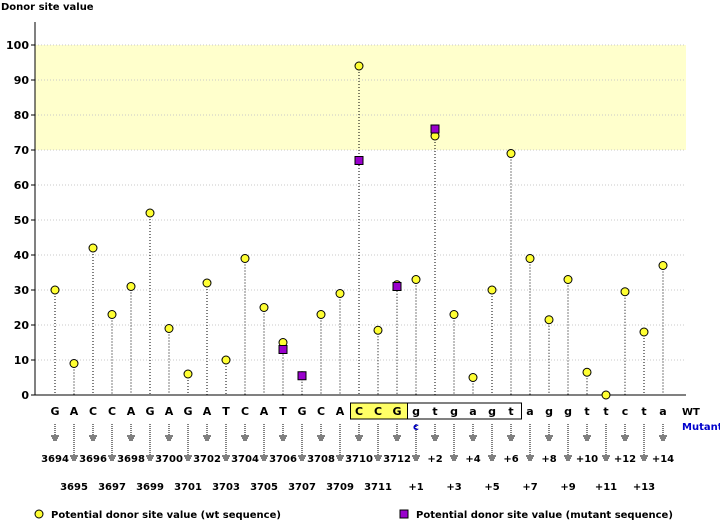  I want to click on position-label: 3709, so click(340, 487).